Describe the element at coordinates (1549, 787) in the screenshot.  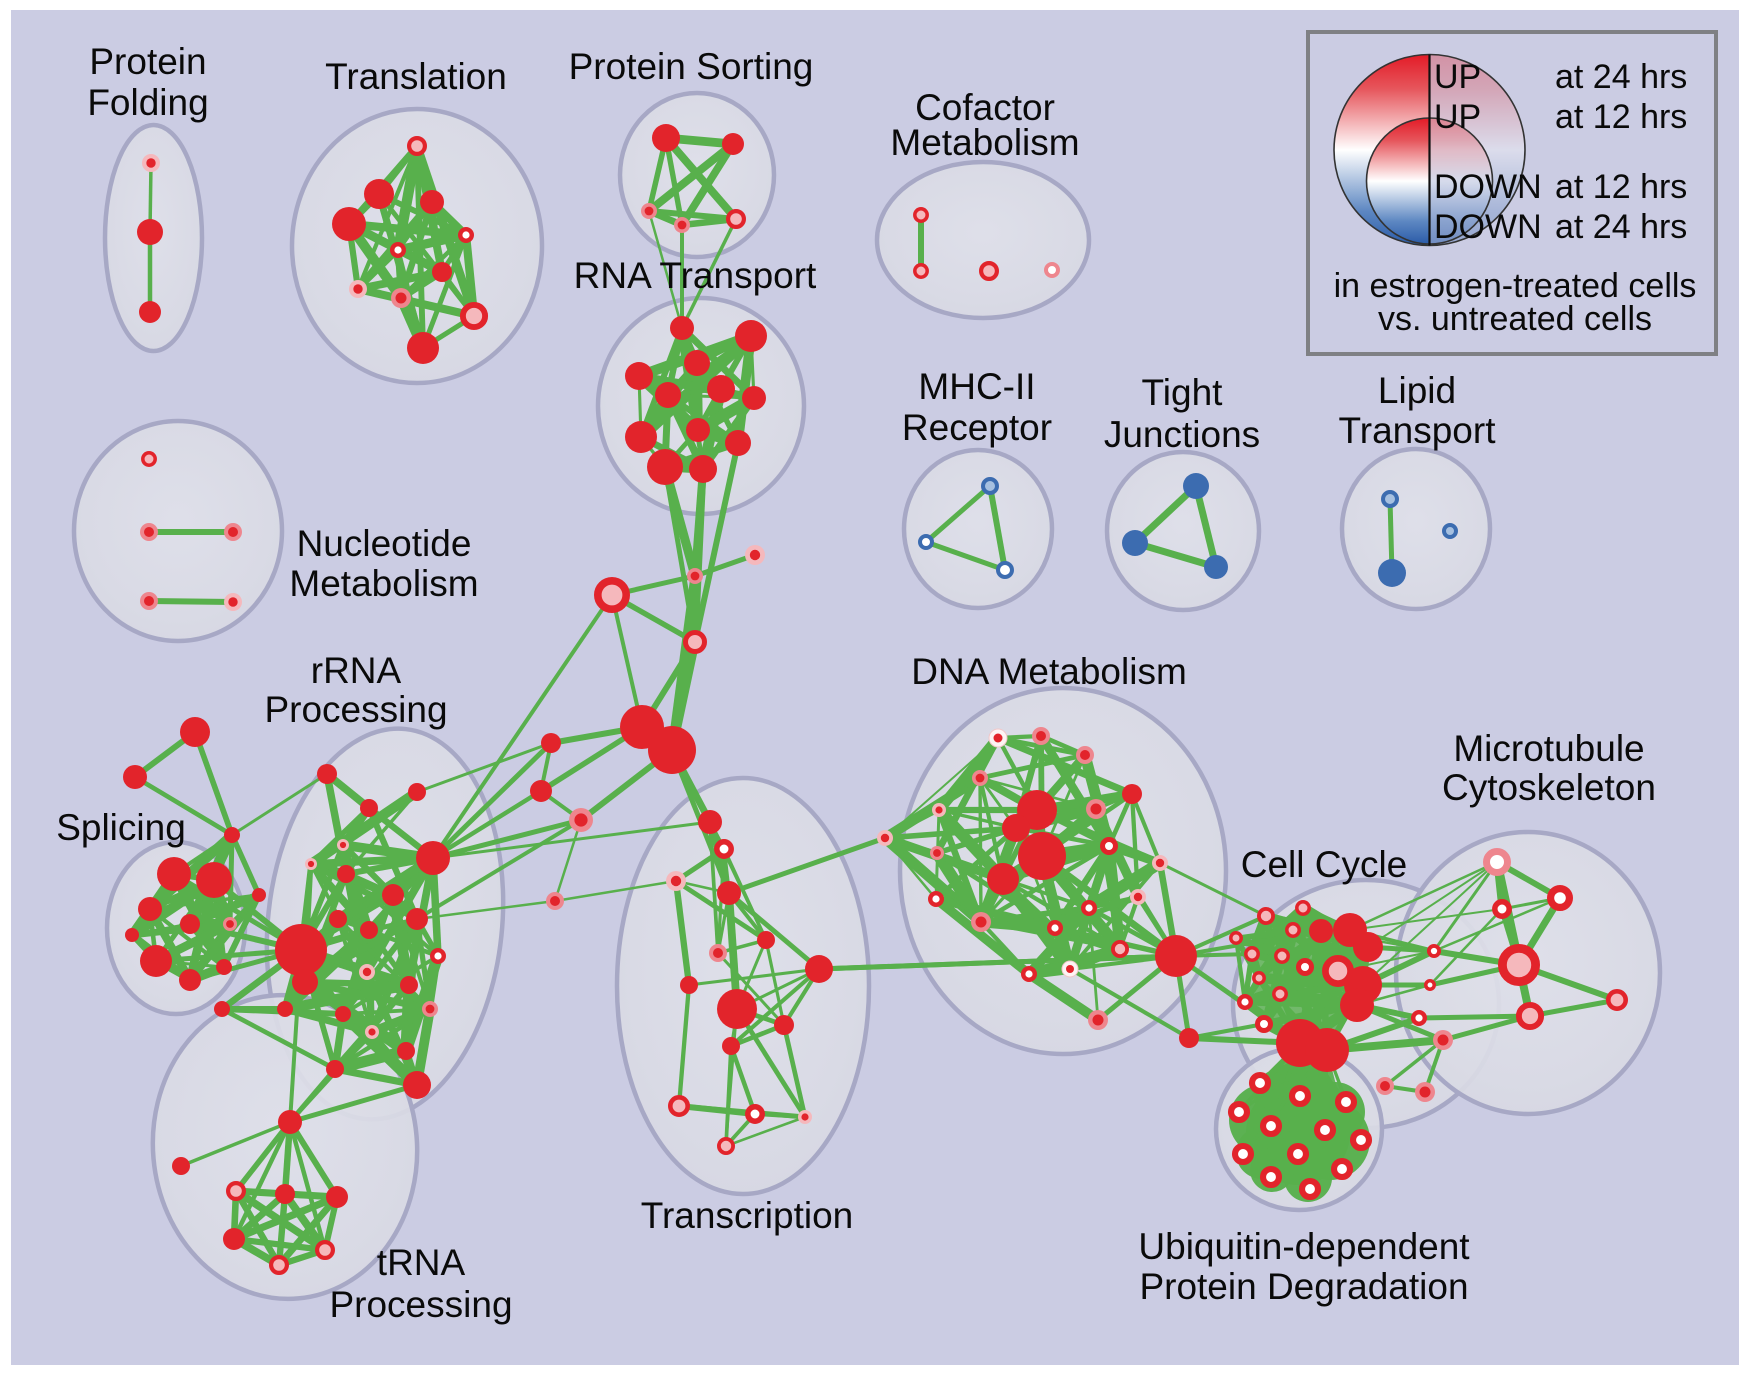
I see `svg-text: Cytoskeleton` at that location.